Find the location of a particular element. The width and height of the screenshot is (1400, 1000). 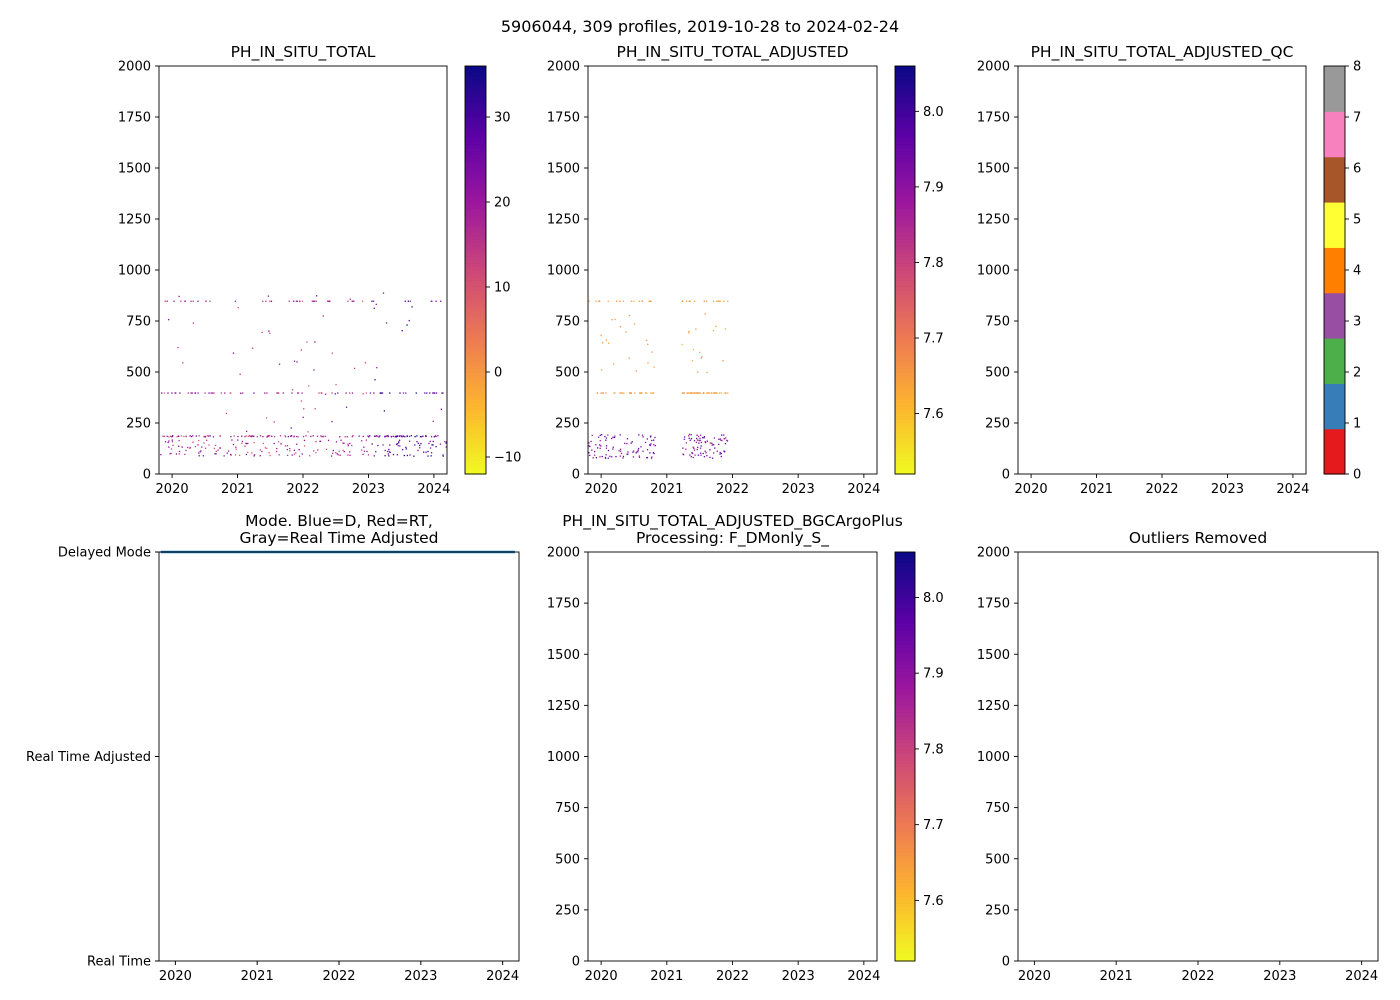

x-tick-label: 2024 is located at coordinates (502, 976).